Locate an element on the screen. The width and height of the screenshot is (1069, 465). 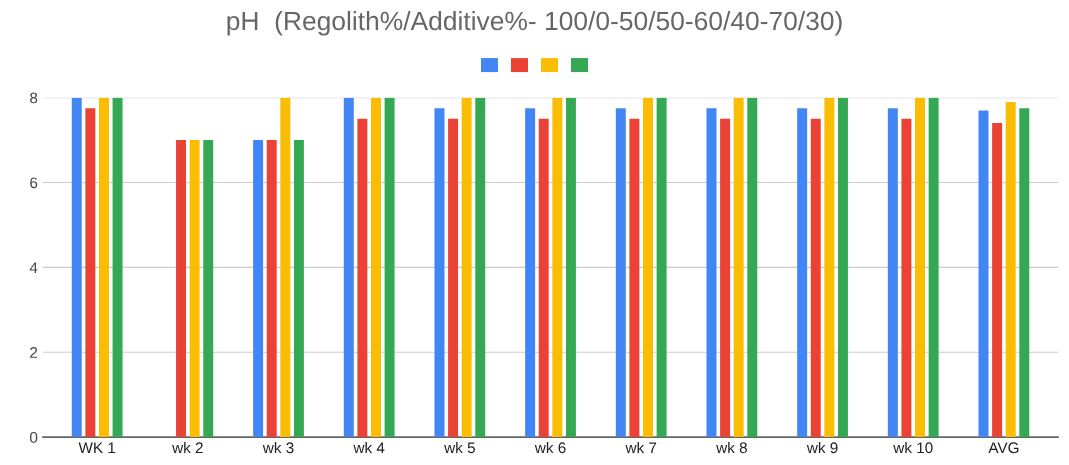
x-tick-label: wk 8 is located at coordinates (731, 447).